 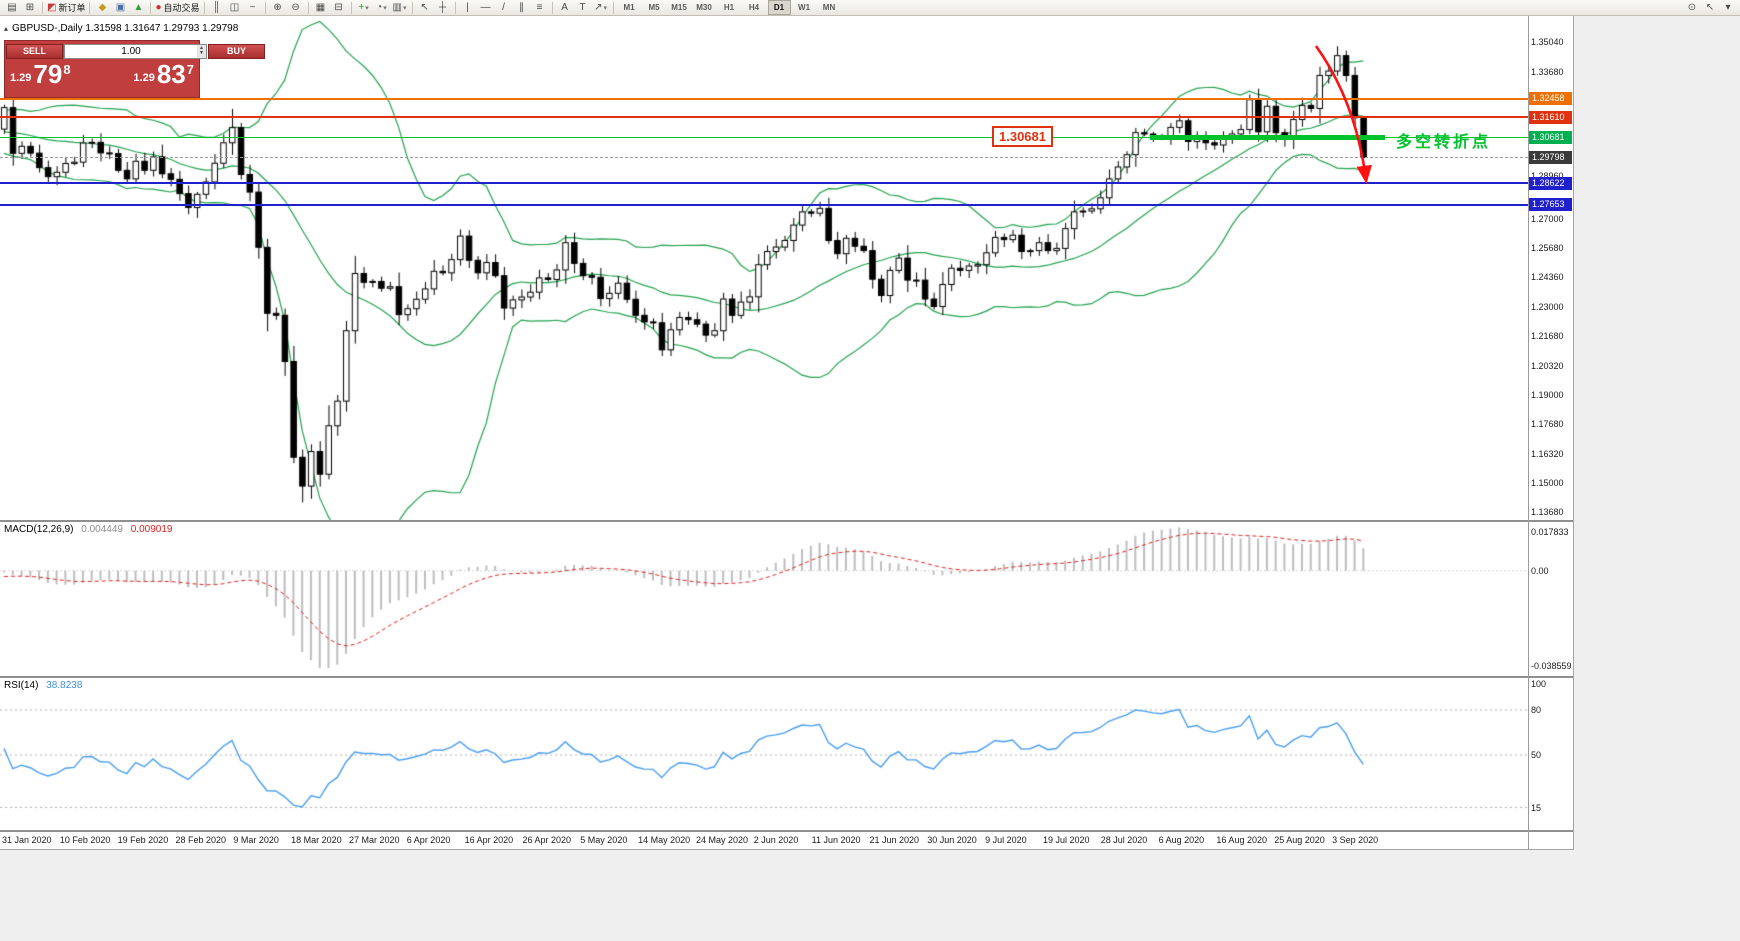 I want to click on text-icon: A, so click(x=565, y=8).